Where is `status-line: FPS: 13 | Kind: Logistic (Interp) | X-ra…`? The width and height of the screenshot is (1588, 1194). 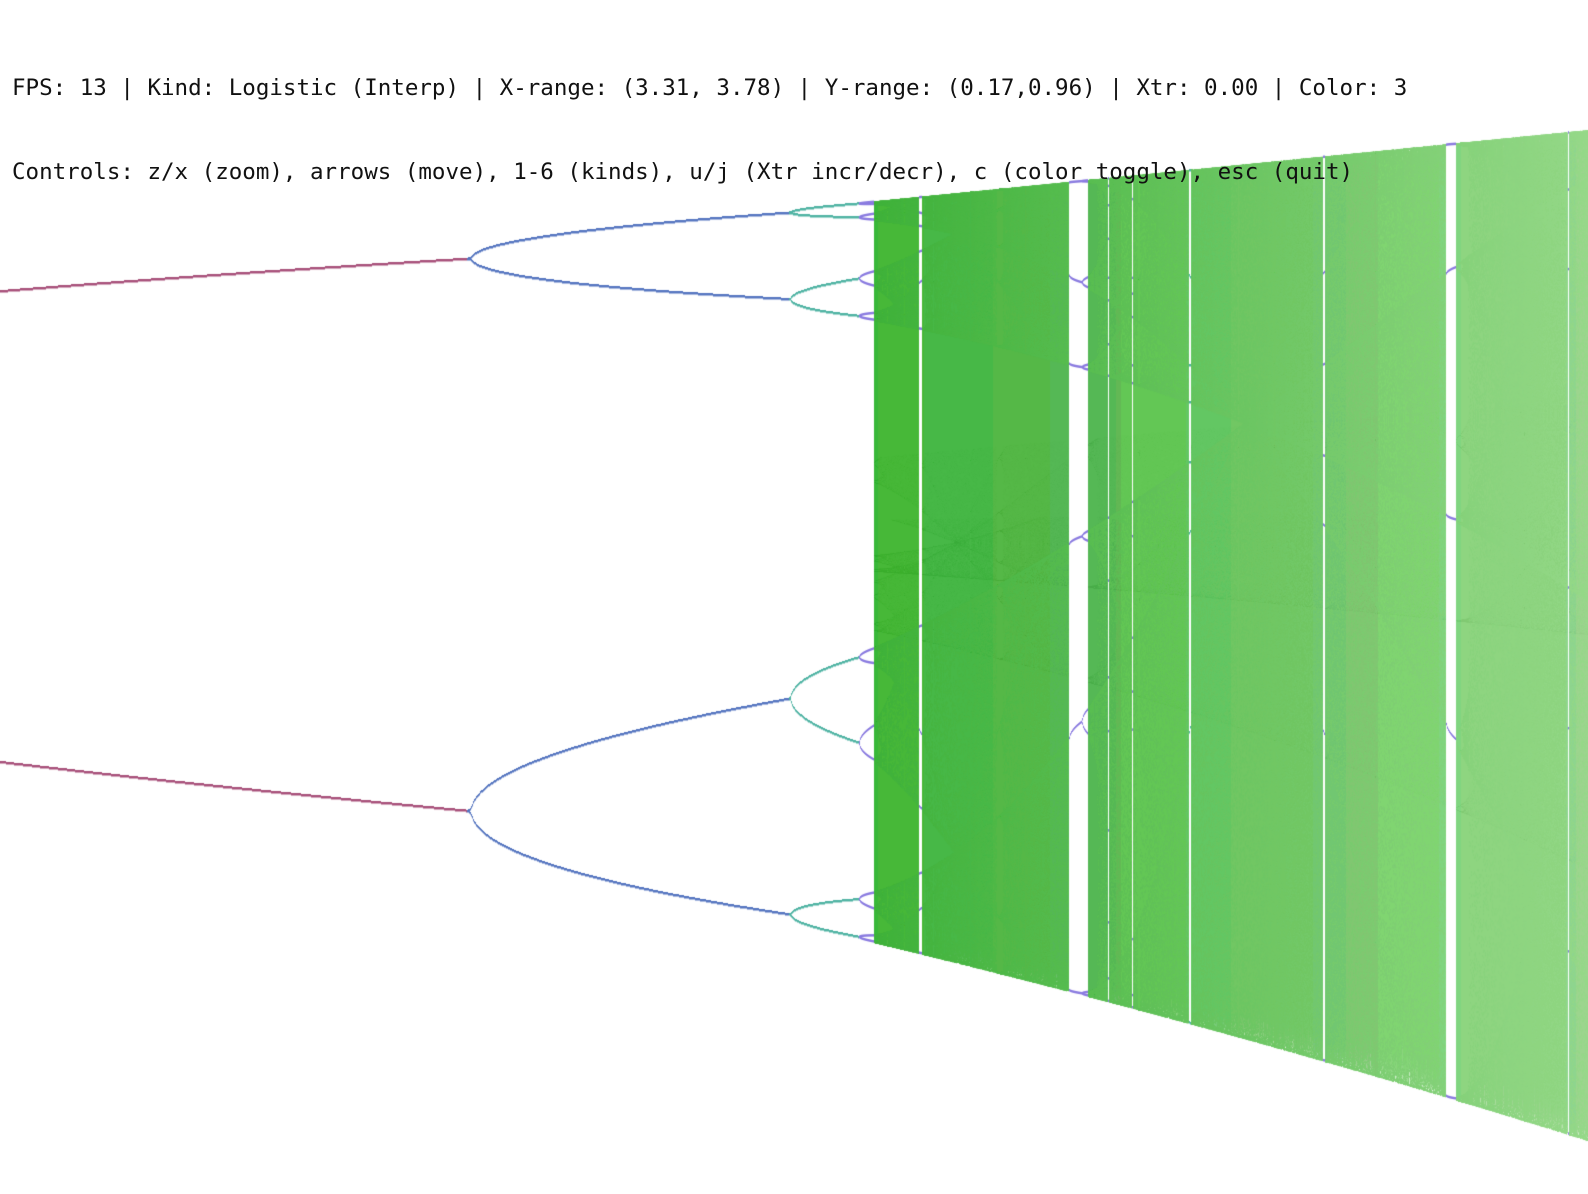
status-line: FPS: 13 | Kind: Logistic (Interp) | X-ra… is located at coordinates (710, 88).